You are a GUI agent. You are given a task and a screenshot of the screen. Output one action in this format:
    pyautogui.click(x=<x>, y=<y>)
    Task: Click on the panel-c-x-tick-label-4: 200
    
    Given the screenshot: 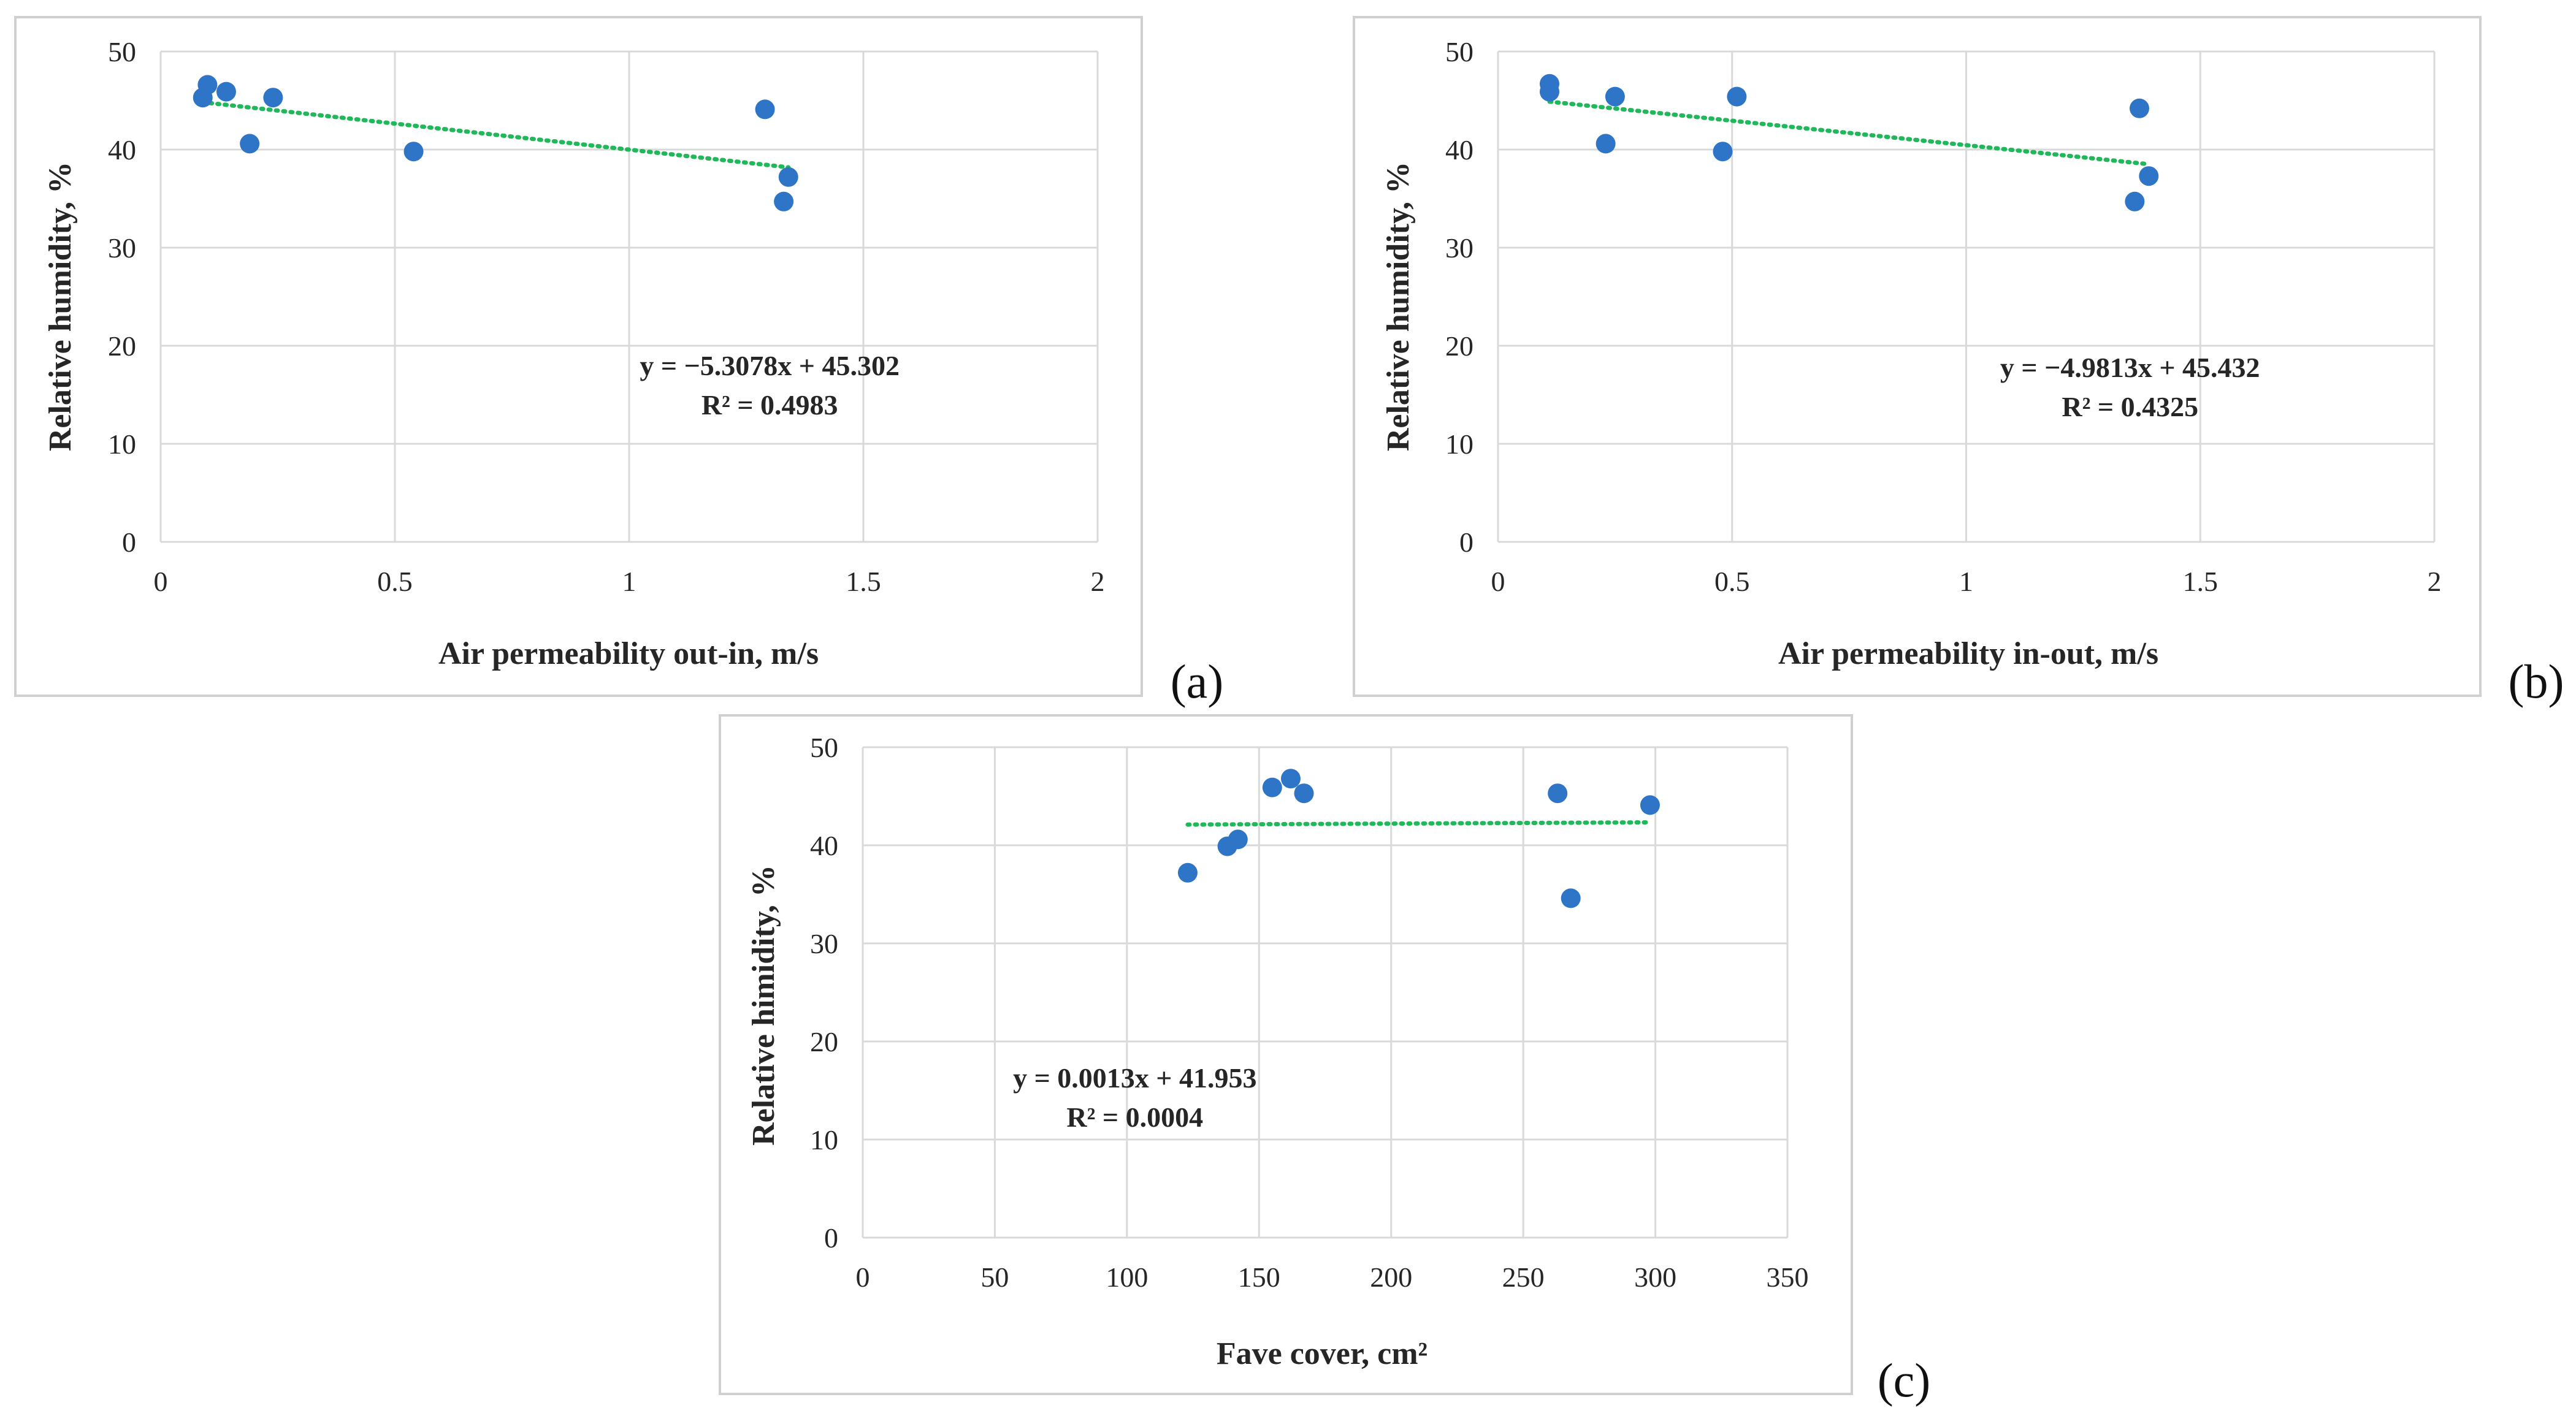 What is the action you would take?
    pyautogui.click(x=1391, y=1277)
    